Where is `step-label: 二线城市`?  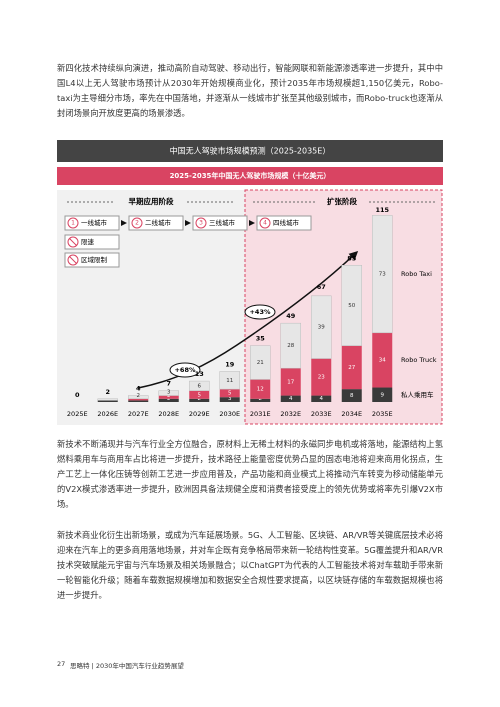
step-label: 二线城市 is located at coordinates (158, 222).